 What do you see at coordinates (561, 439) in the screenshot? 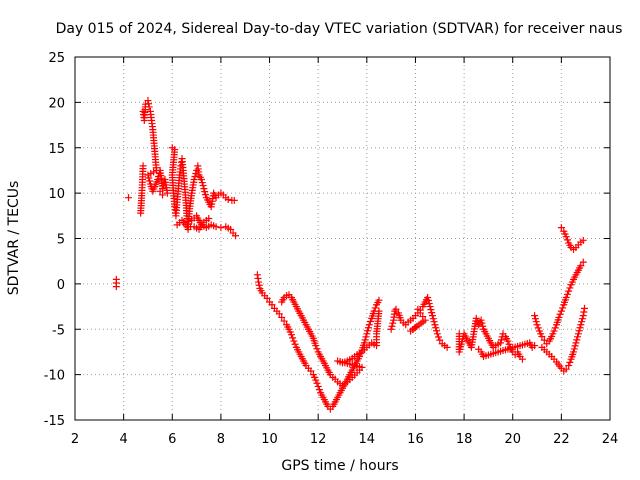
I see `x-tick-label: 22` at bounding box center [561, 439].